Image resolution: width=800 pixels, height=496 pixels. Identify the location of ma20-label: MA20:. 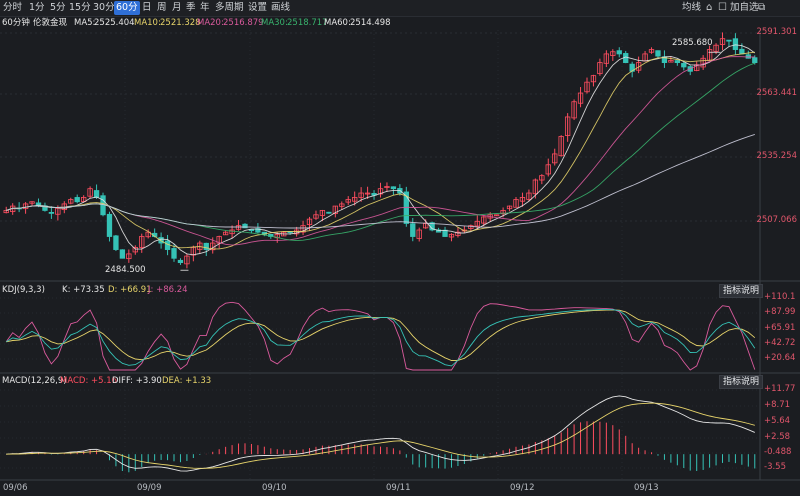
(210, 23).